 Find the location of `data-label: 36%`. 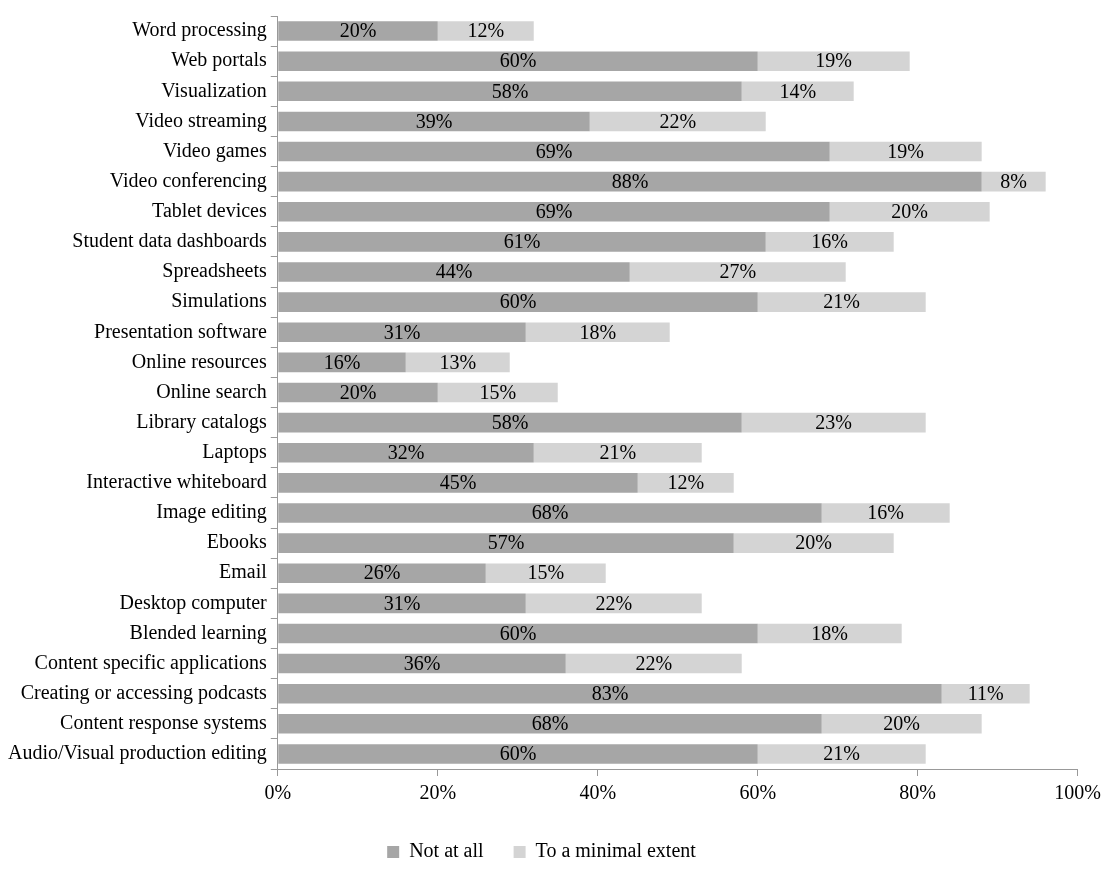

data-label: 36% is located at coordinates (422, 662).